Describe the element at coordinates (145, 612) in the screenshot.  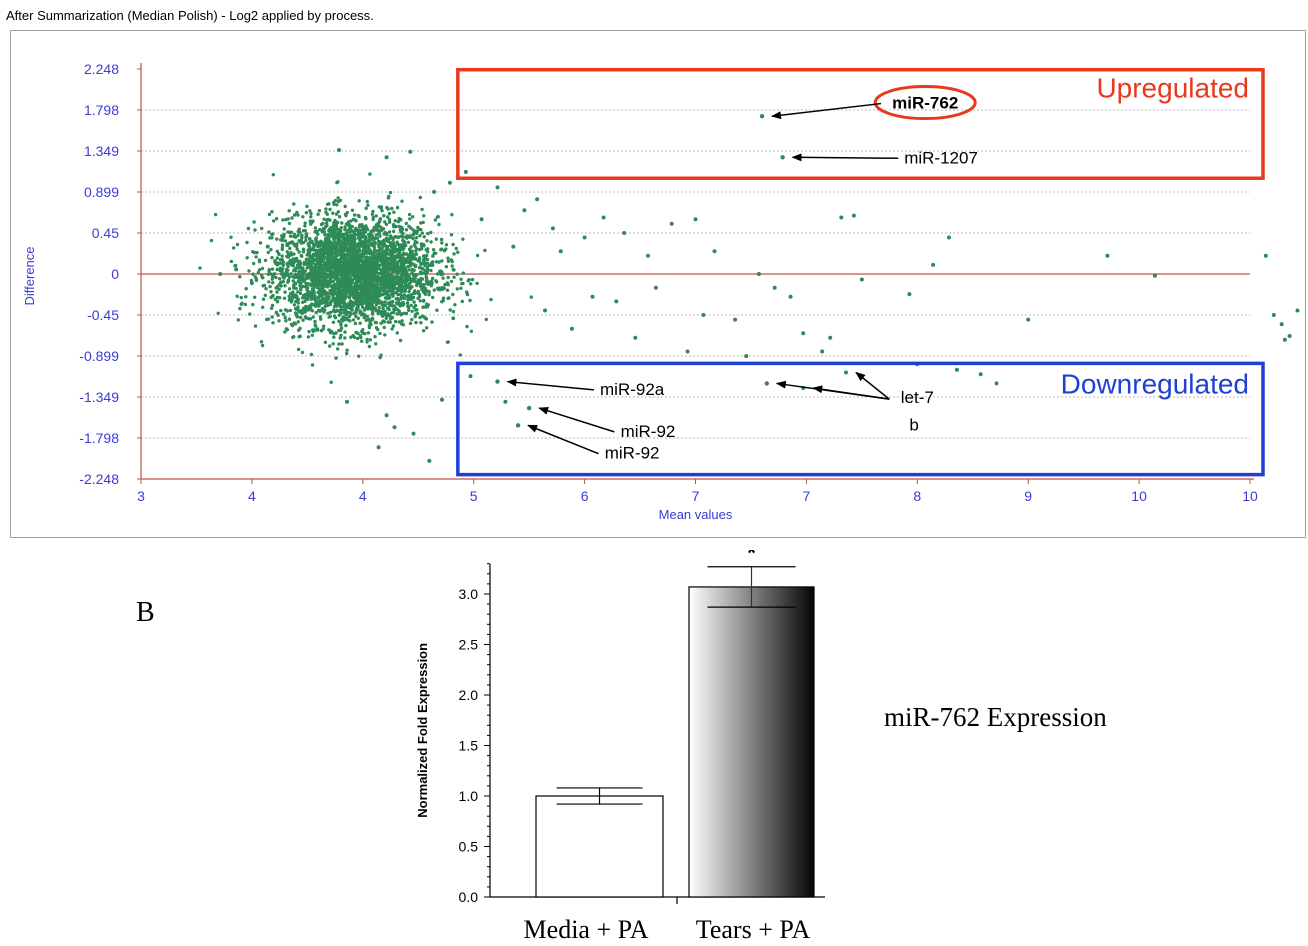
I see `panel-label: B` at that location.